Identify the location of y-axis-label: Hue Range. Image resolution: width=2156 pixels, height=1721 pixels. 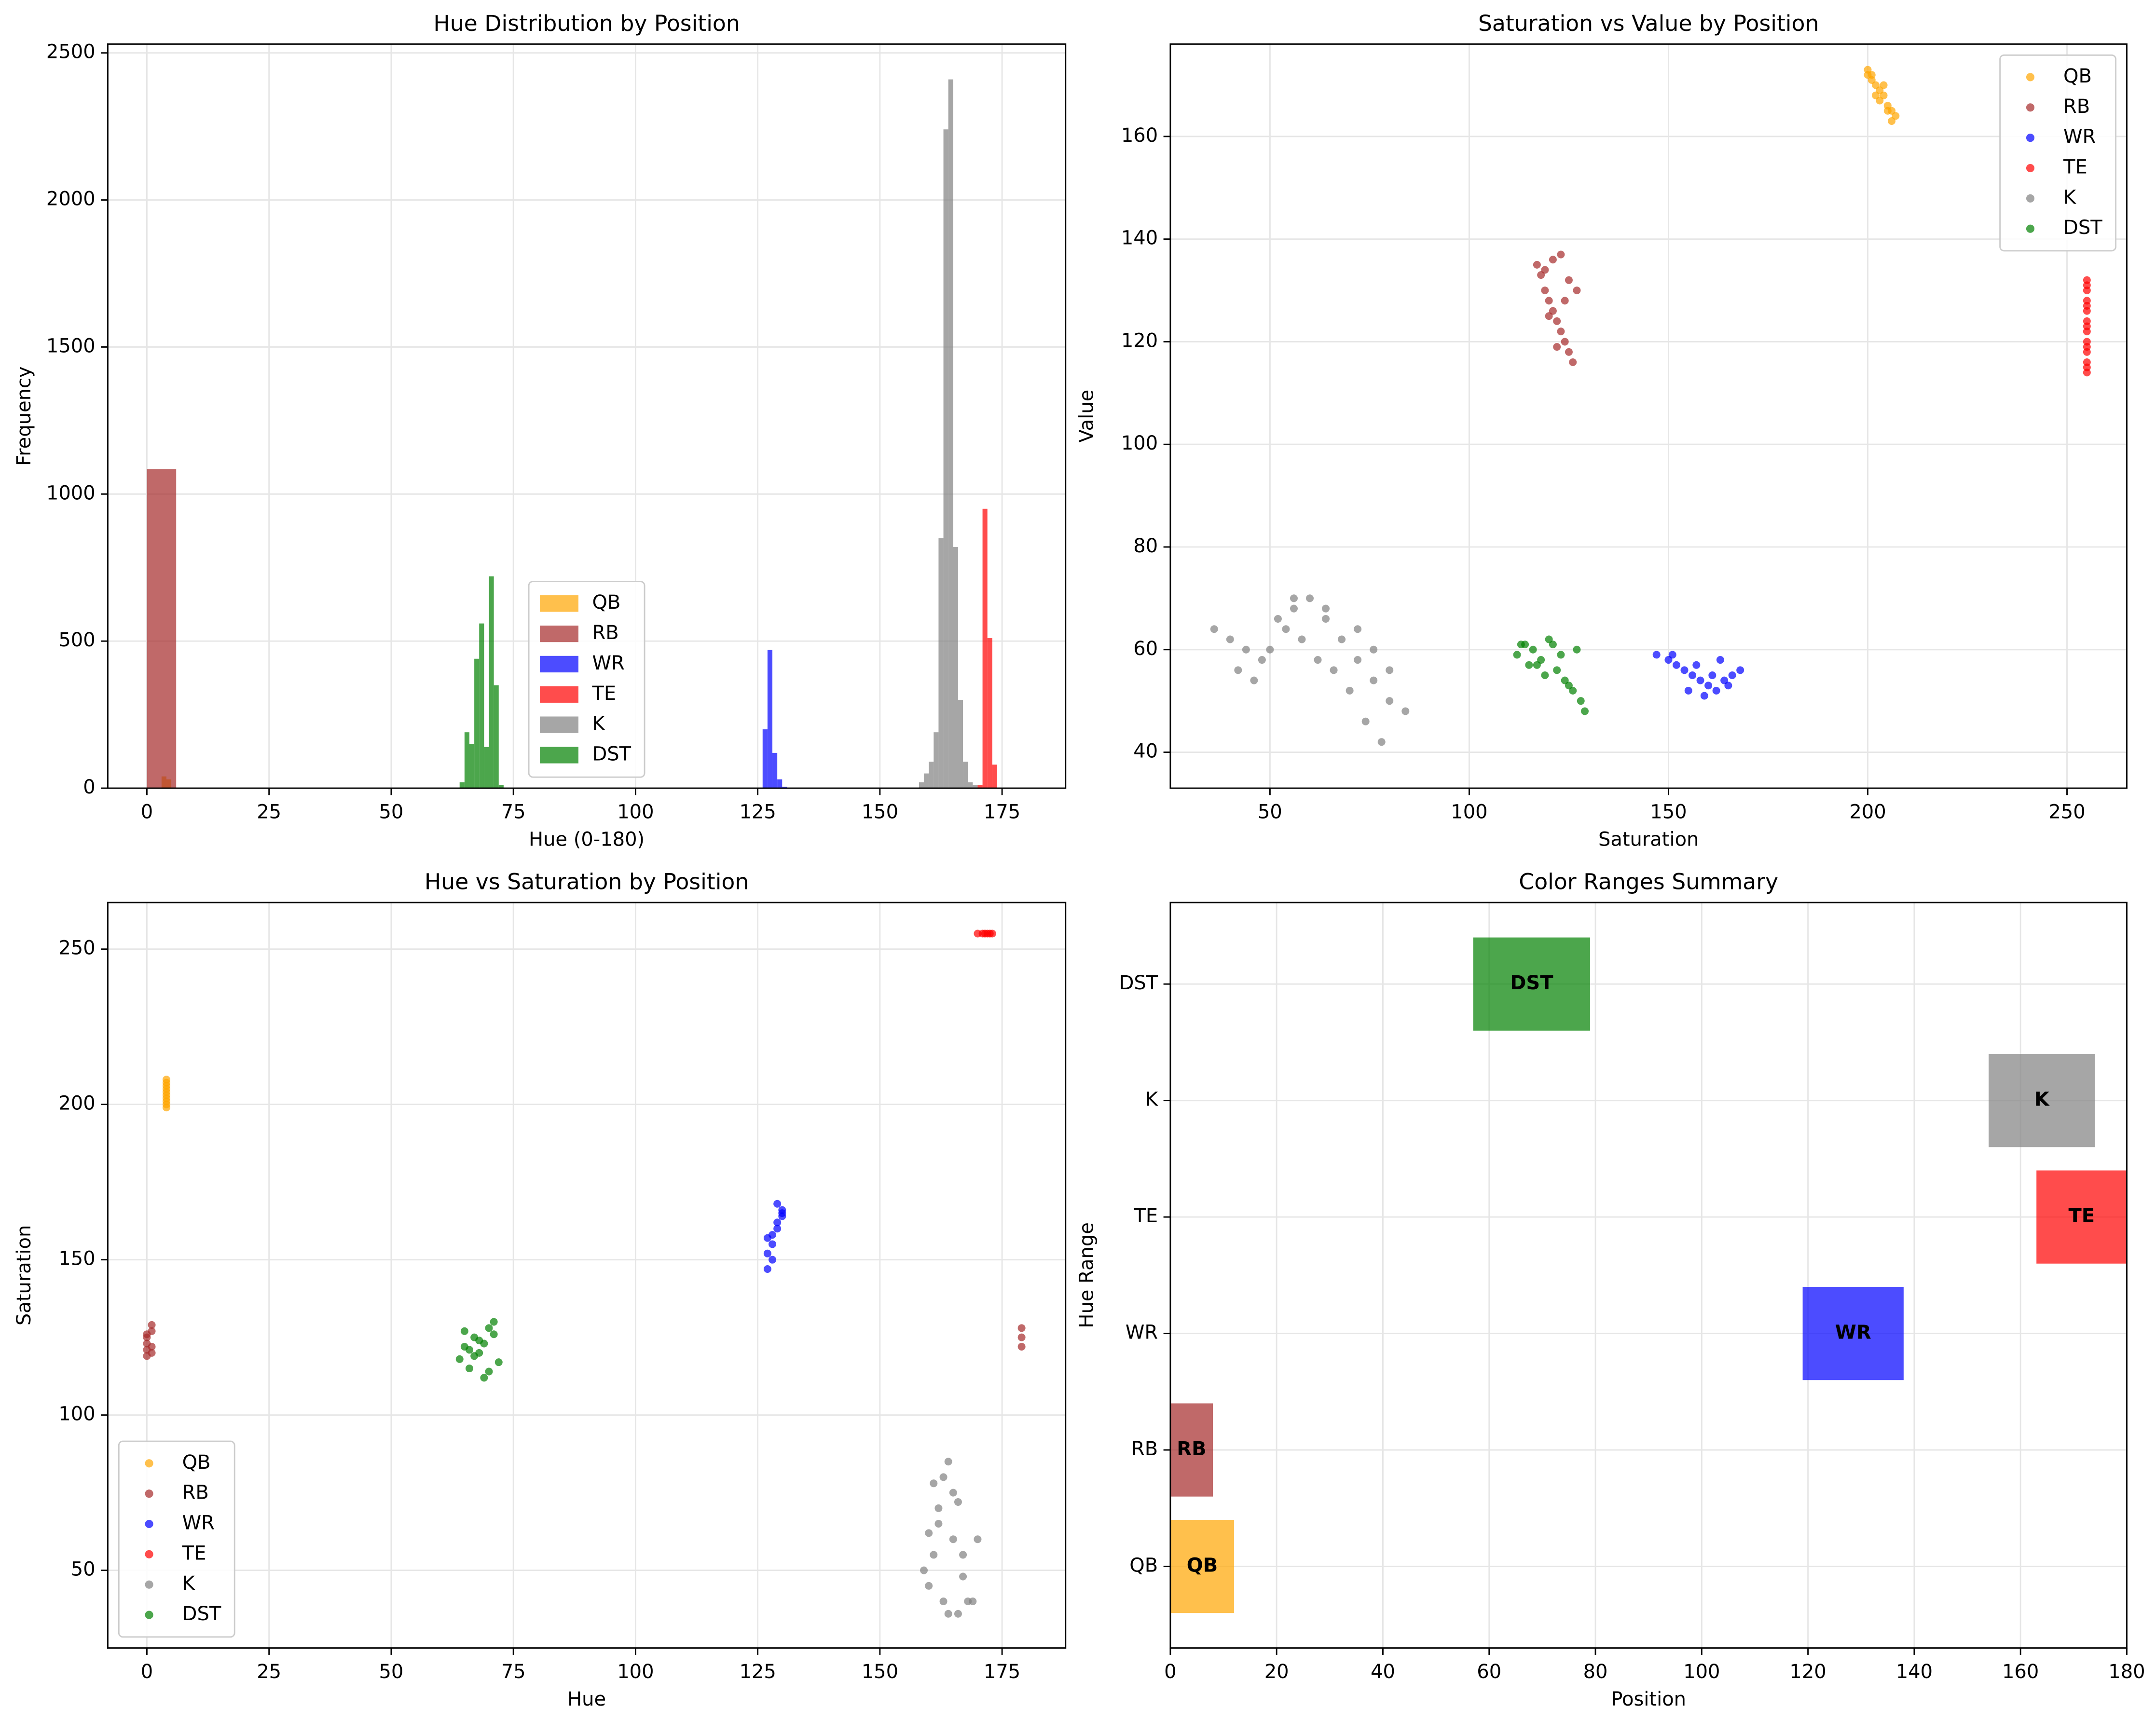
(1087, 1275).